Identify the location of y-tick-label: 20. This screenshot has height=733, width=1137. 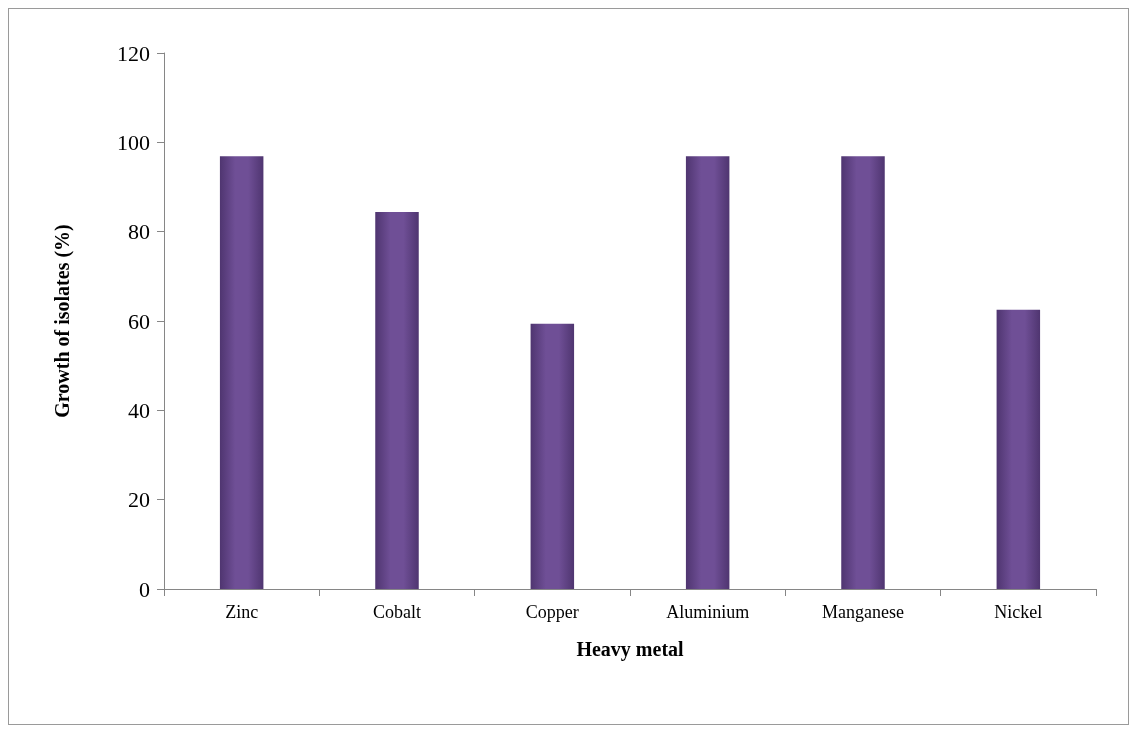
(139, 500).